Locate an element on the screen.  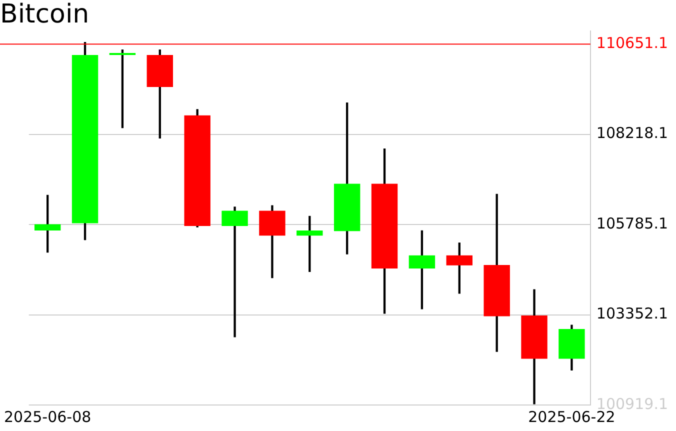
y-tick-label: 105785.1 is located at coordinates (632, 223).